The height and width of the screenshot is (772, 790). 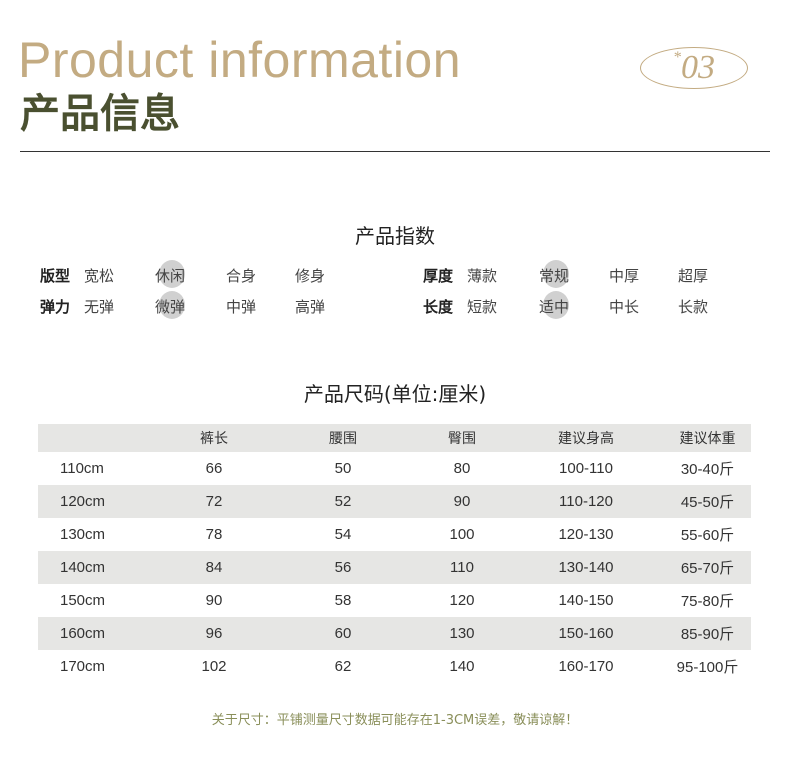 I want to click on table-cell: 84, so click(x=214, y=567).